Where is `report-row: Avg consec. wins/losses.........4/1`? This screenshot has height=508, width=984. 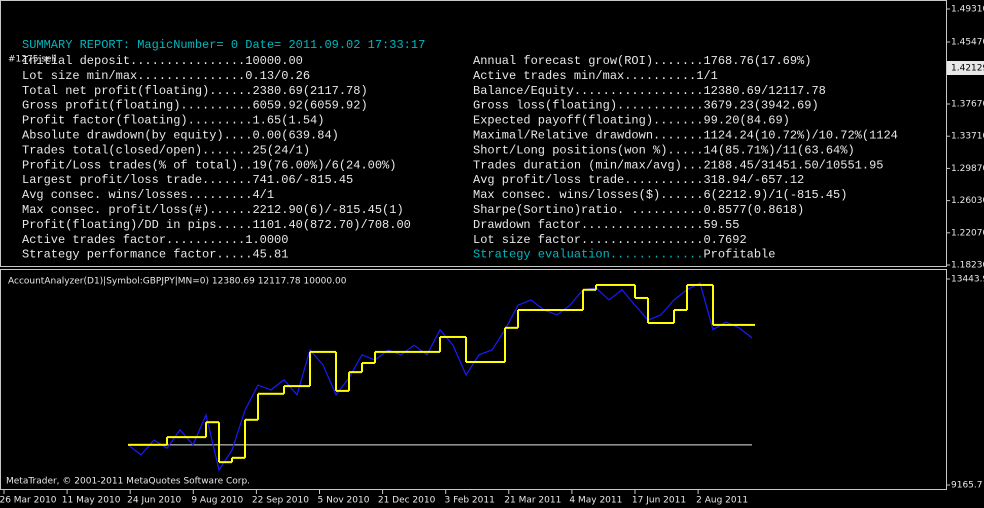 report-row: Avg consec. wins/losses.........4/1 is located at coordinates (148, 195).